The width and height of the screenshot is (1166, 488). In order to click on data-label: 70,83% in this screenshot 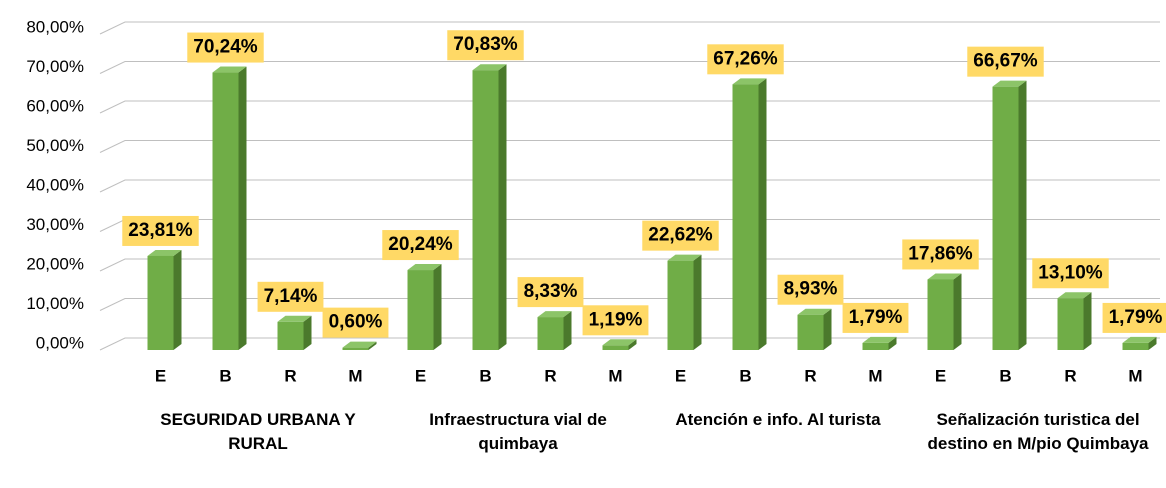, I will do `click(485, 44)`.